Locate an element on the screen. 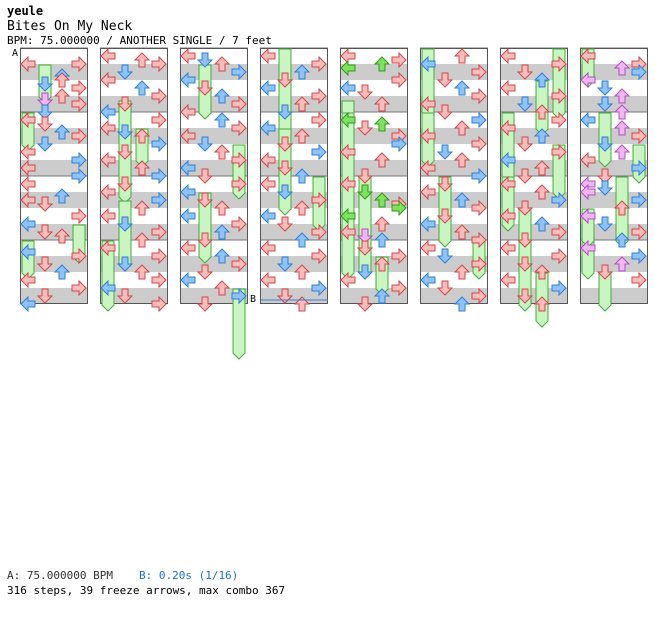 This screenshot has width=672, height=620. freeze-arrow-down is located at coordinates (205, 228).